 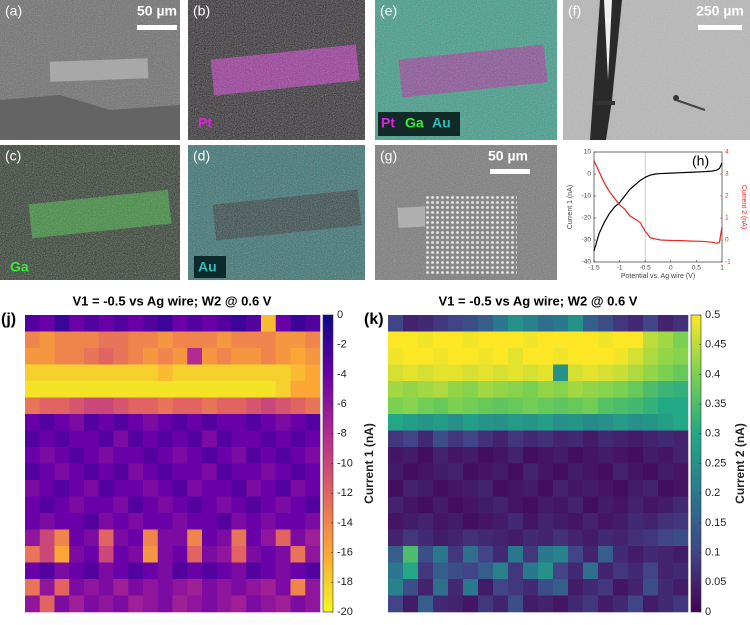 I want to click on y-tick-label: -40, so click(x=587, y=262).